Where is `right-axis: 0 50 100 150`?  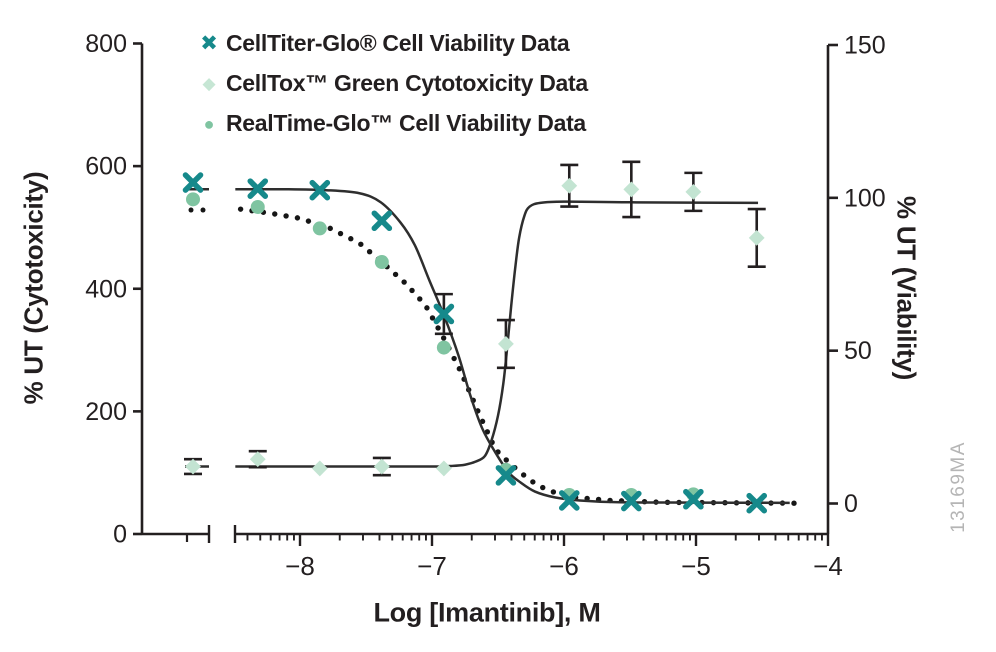
right-axis: 0 50 100 150 is located at coordinates (856, 283).